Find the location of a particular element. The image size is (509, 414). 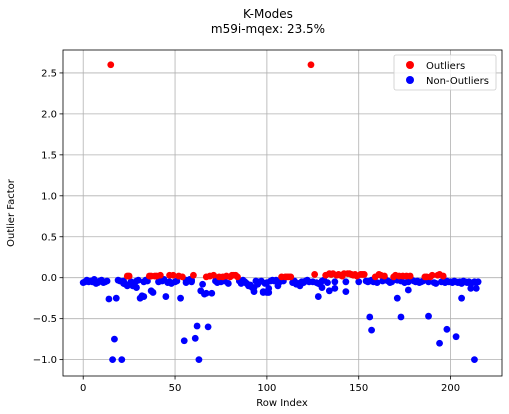

legend: Outliers Non-Outliers is located at coordinates (445, 72).